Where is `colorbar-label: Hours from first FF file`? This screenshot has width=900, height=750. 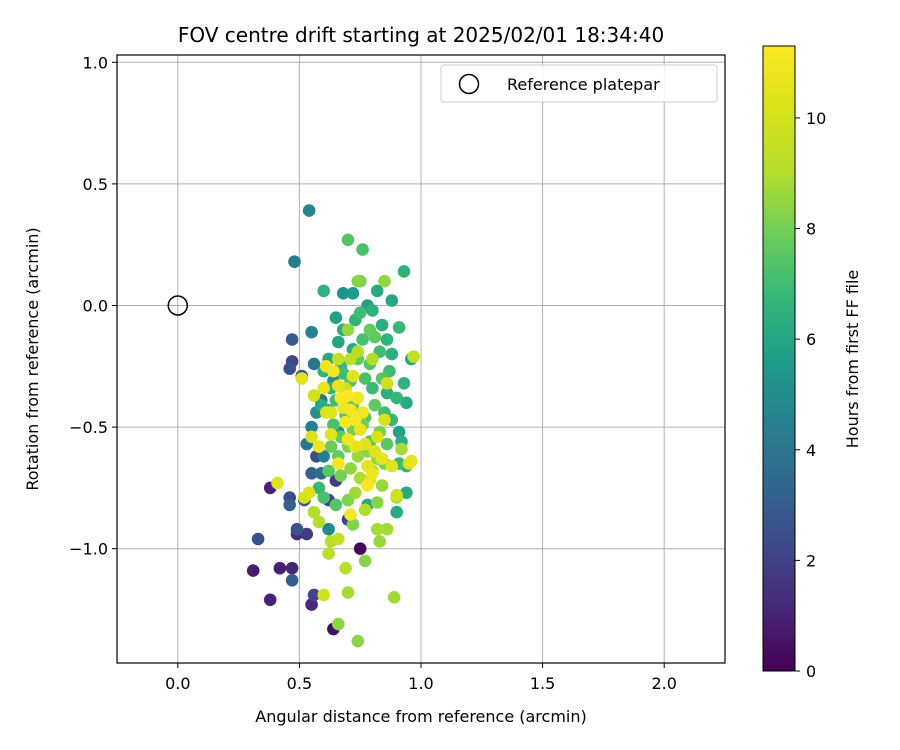 colorbar-label: Hours from first FF file is located at coordinates (852, 359).